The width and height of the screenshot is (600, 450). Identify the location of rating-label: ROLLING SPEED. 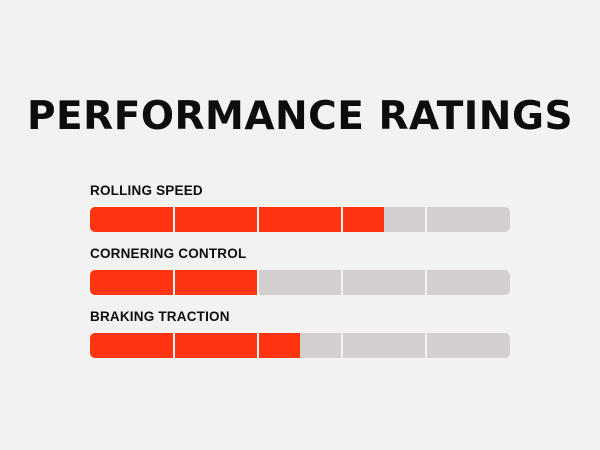
(146, 190).